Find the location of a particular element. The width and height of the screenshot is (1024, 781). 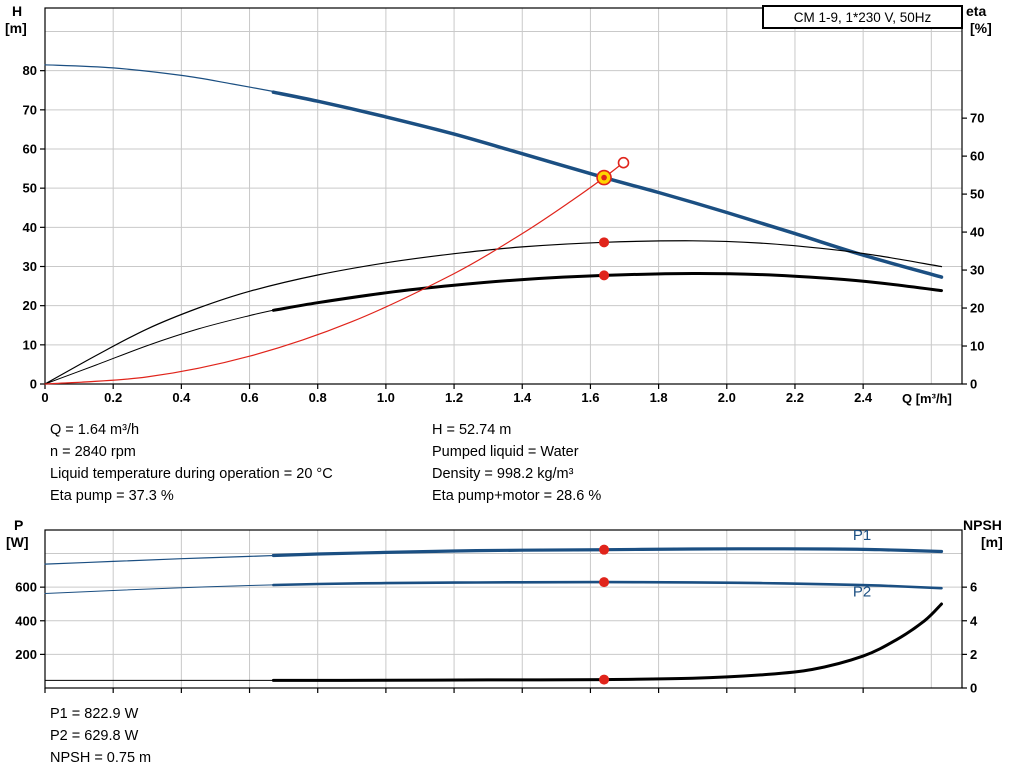

p-axis-unit: [W] is located at coordinates (17, 542).